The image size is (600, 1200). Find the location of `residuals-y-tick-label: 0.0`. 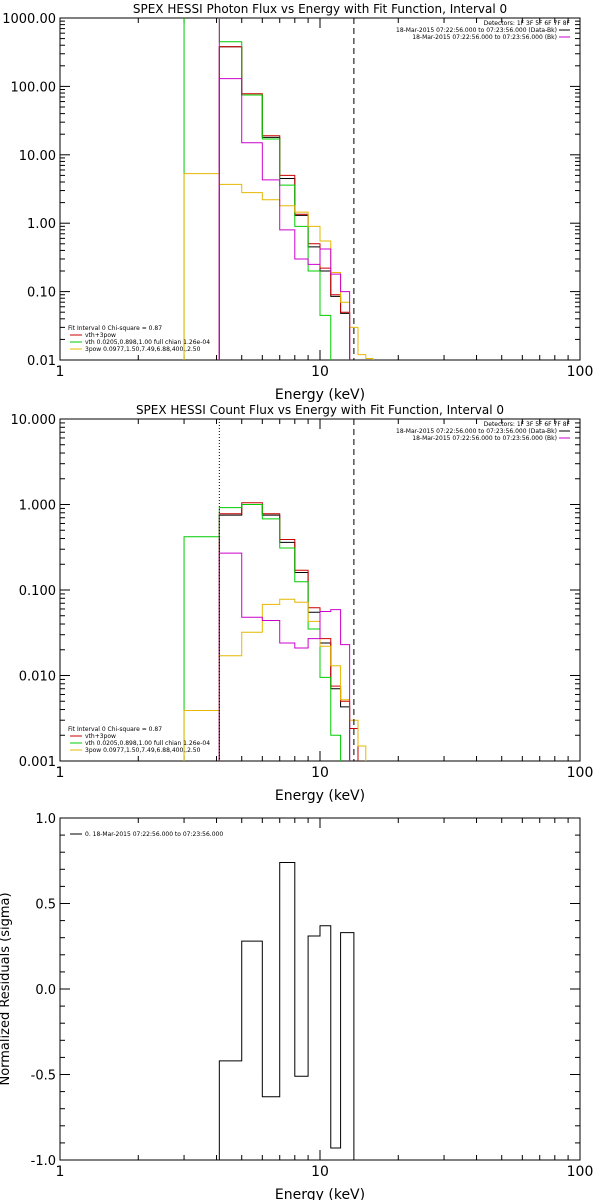

residuals-y-tick-label: 0.0 is located at coordinates (45, 990).